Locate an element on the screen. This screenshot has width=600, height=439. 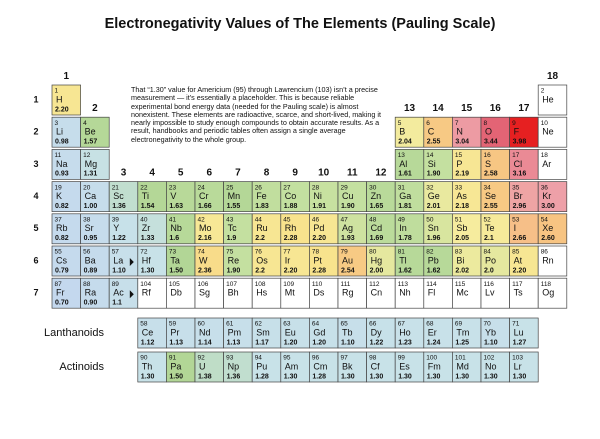
electronegativity: 2.16 is located at coordinates (205, 238).